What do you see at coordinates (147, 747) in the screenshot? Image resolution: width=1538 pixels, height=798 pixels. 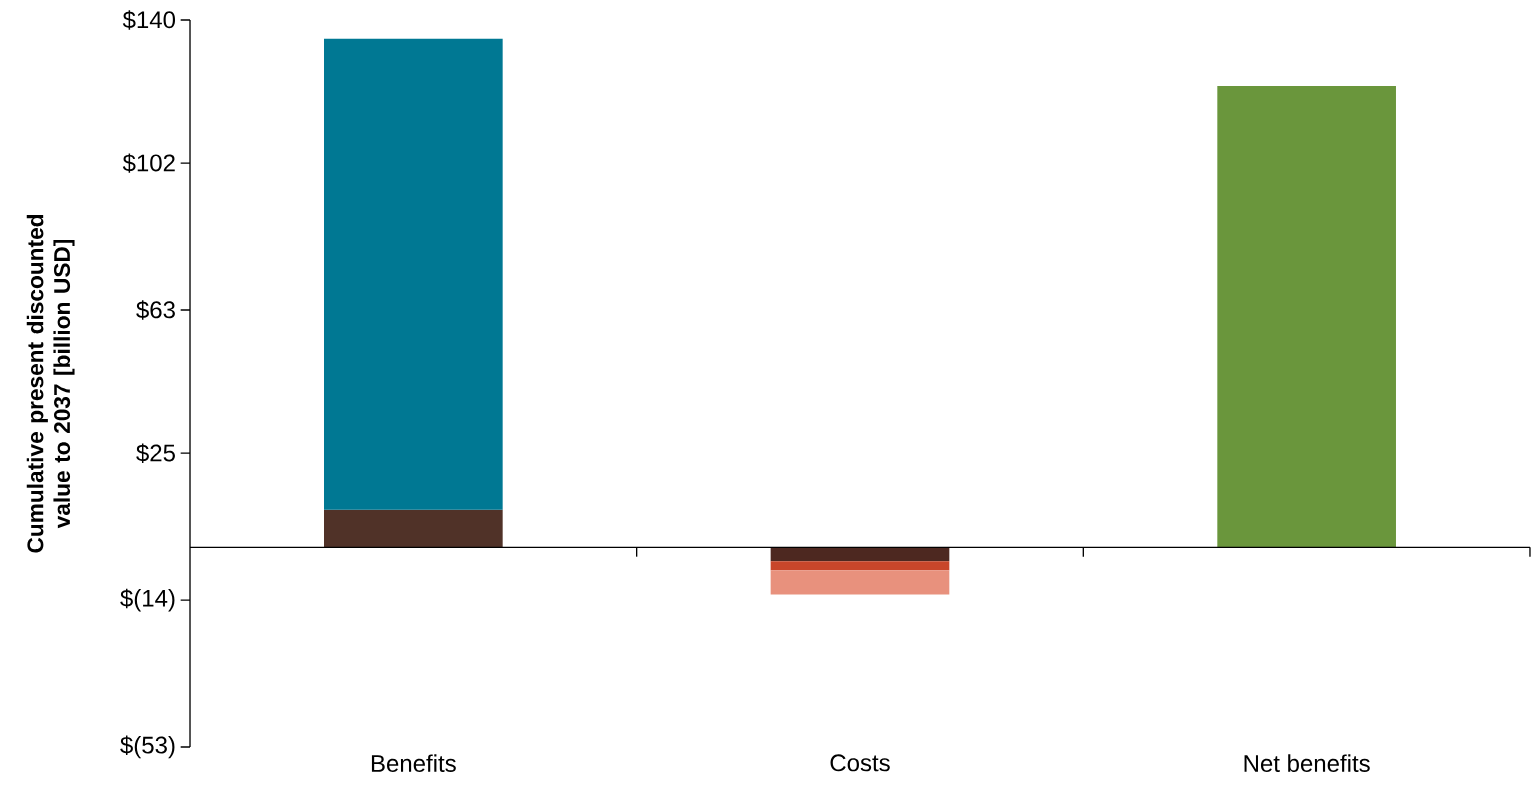 I see `y-tick-label: $(53)` at bounding box center [147, 747].